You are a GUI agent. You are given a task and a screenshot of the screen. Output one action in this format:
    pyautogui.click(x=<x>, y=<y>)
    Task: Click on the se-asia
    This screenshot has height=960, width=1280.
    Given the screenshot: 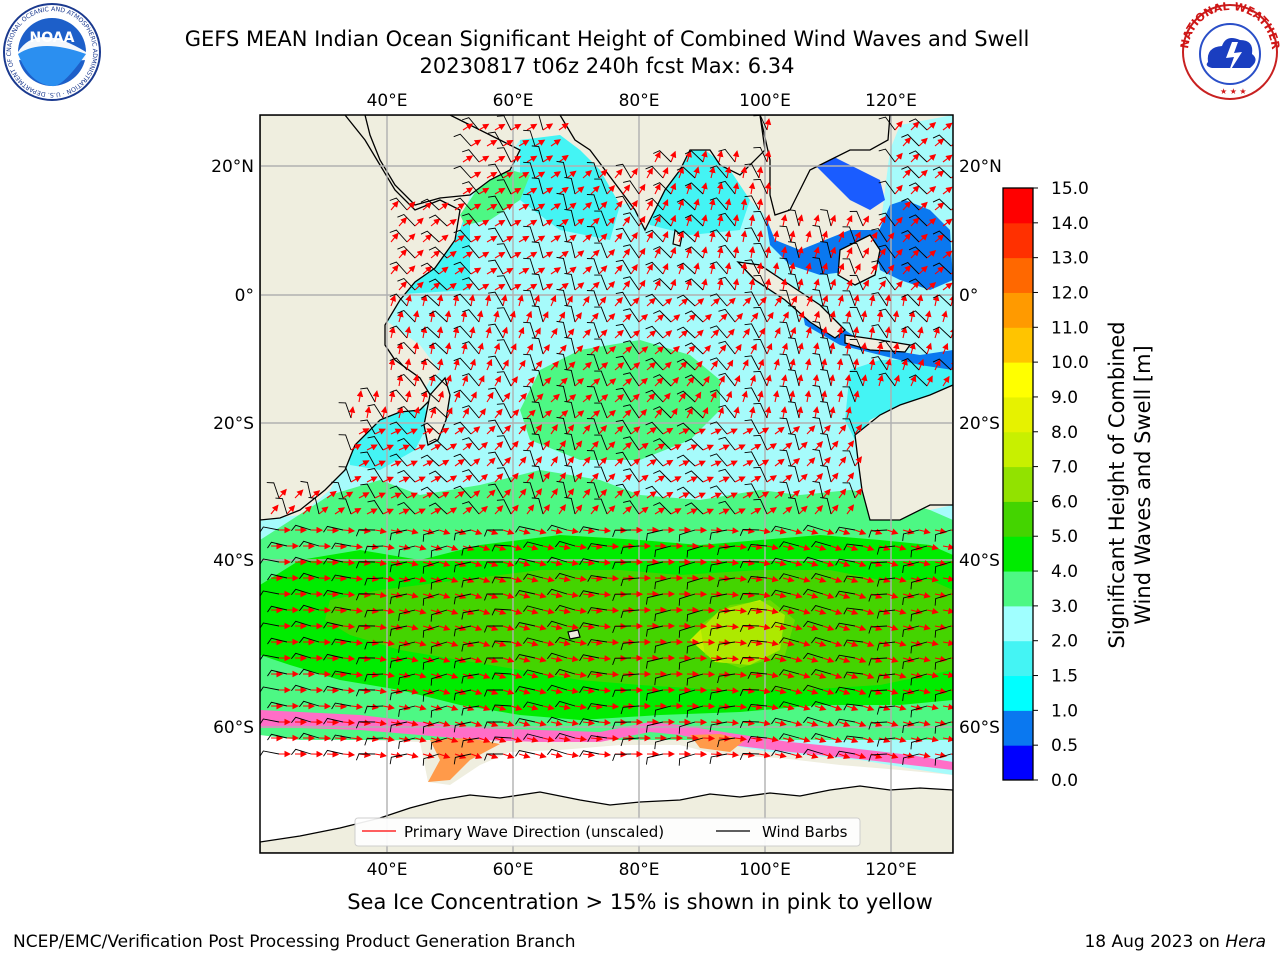 What is the action you would take?
    pyautogui.click(x=825, y=165)
    